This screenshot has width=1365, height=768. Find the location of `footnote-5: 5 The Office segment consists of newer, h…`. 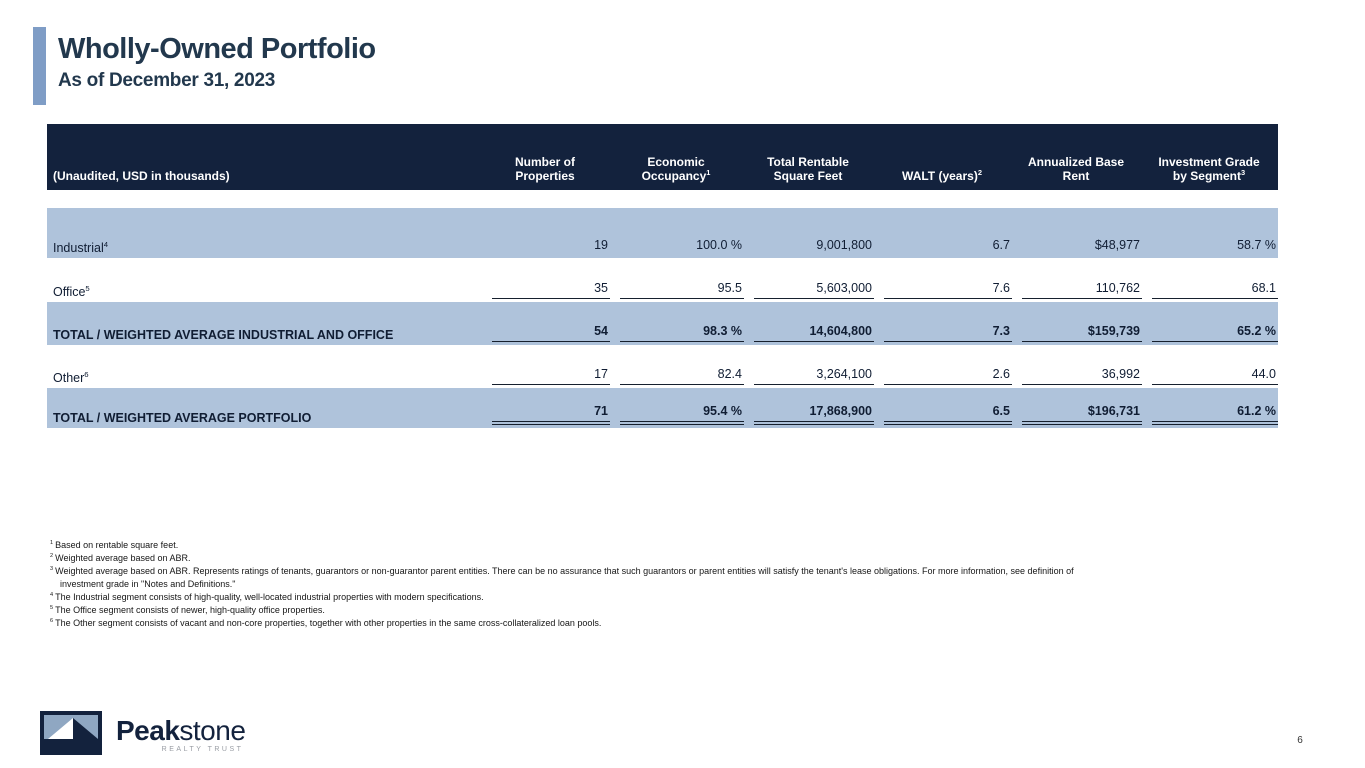

footnote-5: 5 The Office segment consists of newer, h… is located at coordinates (187, 610).